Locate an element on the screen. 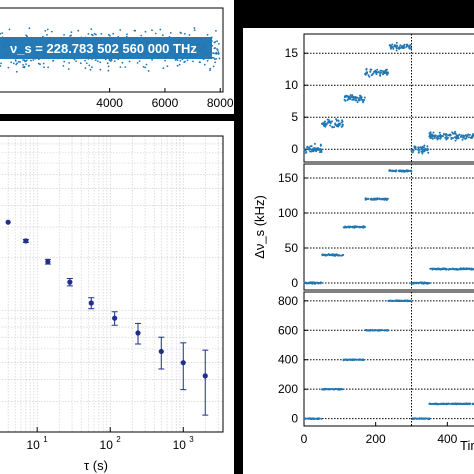  steps-x-tick-label: 0 is located at coordinates (304, 439).